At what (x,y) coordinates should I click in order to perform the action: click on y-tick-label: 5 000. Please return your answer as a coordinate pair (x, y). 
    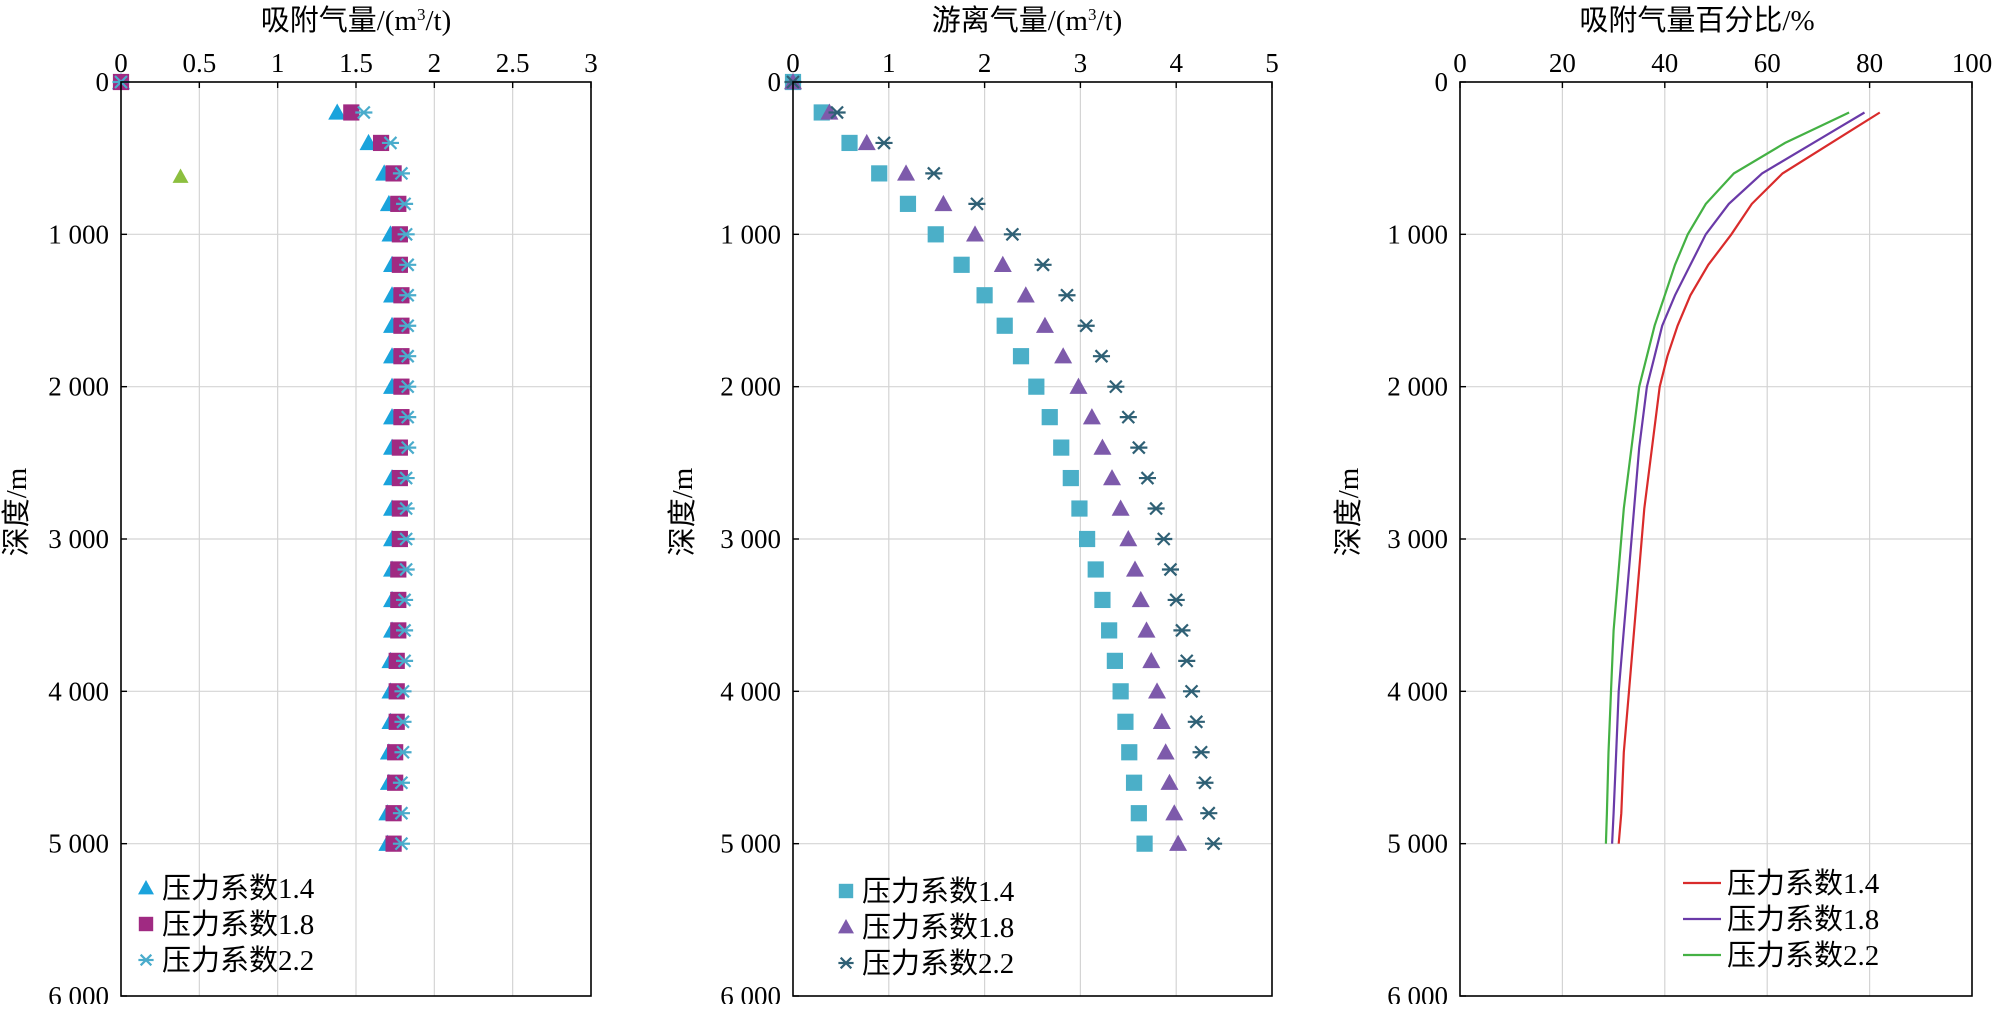
    Looking at the image, I should click on (1417, 844).